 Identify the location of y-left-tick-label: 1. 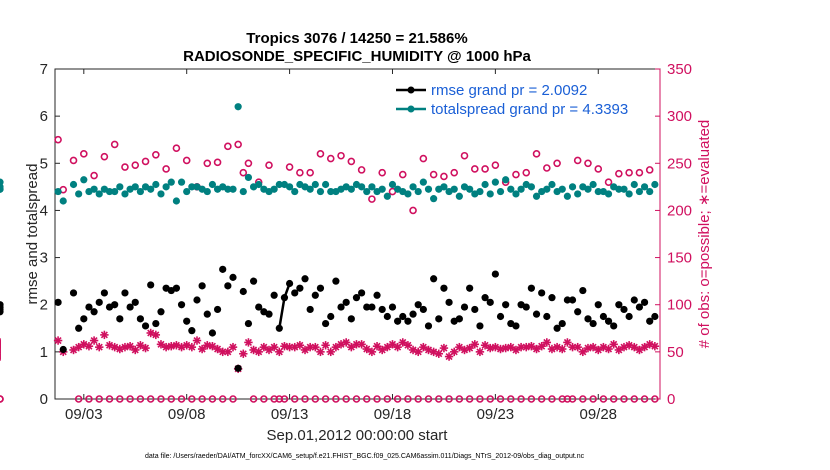
(44, 352).